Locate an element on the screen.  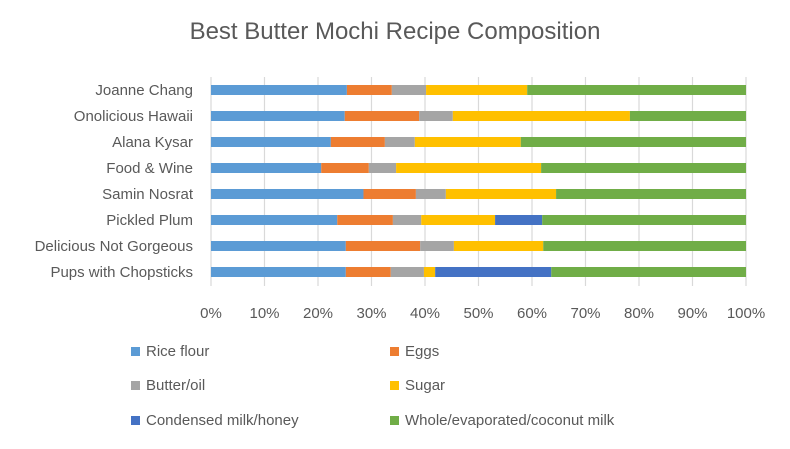
x-tick-label: 20% is located at coordinates (318, 313).